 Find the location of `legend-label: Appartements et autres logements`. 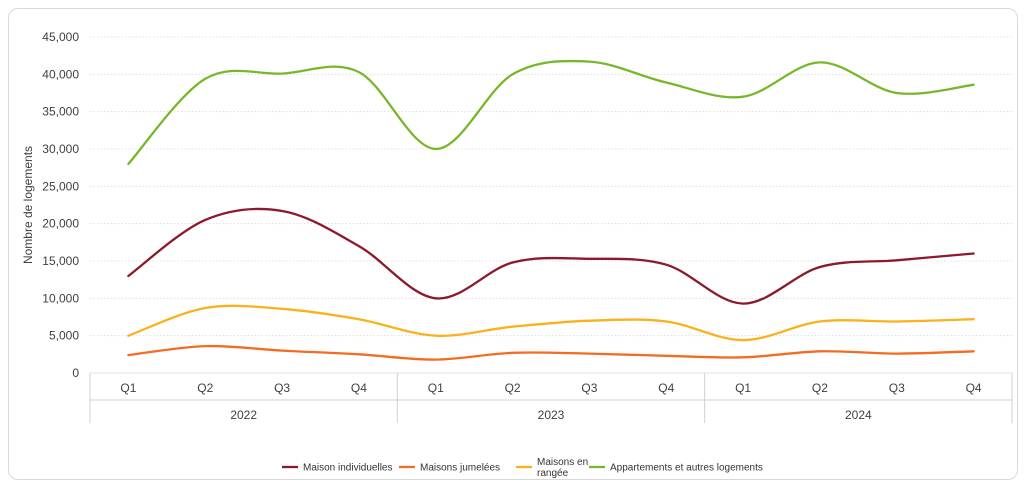

legend-label: Appartements et autres logements is located at coordinates (686, 468).